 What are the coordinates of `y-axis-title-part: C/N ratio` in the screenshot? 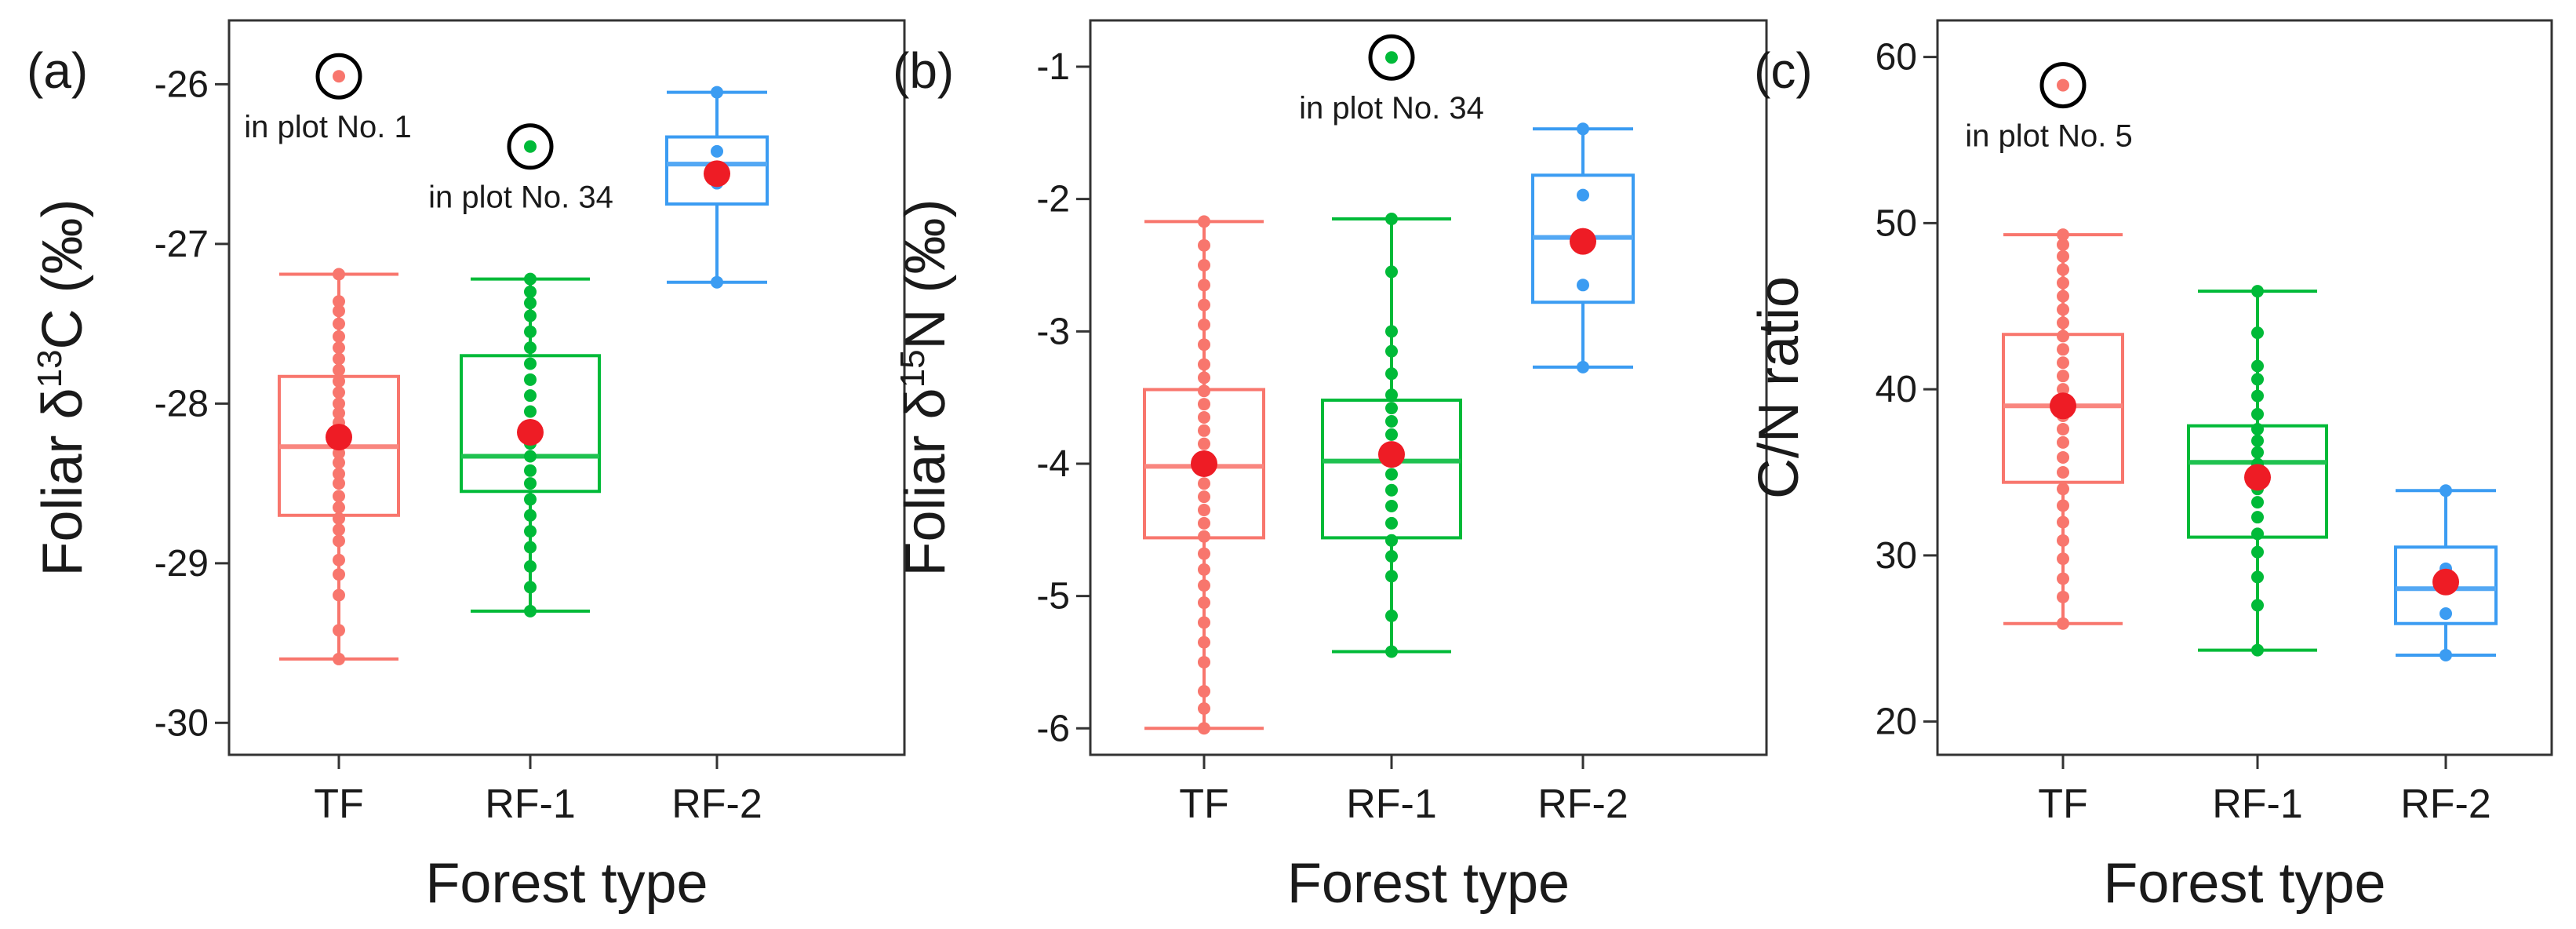 It's located at (1779, 387).